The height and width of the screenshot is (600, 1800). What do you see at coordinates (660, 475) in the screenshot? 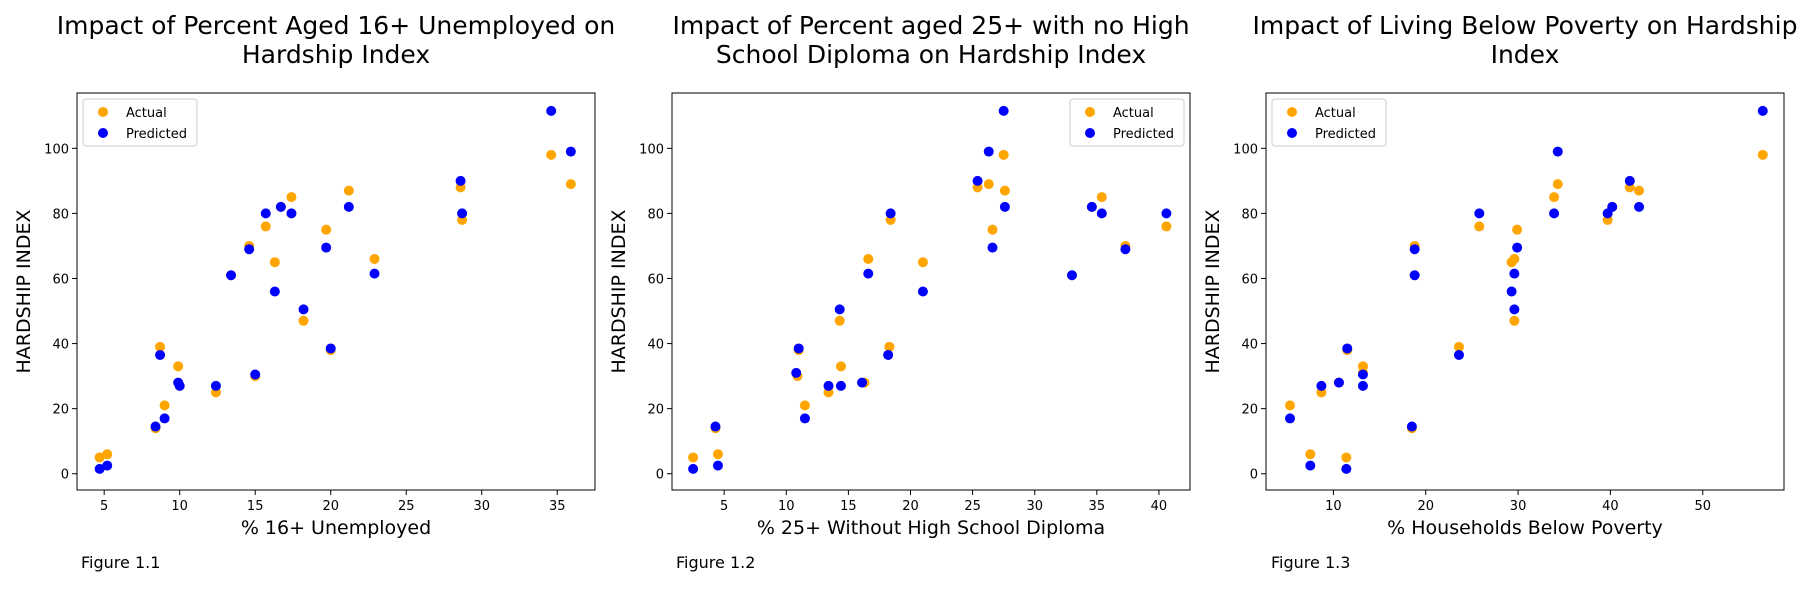
I see `y-tick-label: 0` at bounding box center [660, 475].